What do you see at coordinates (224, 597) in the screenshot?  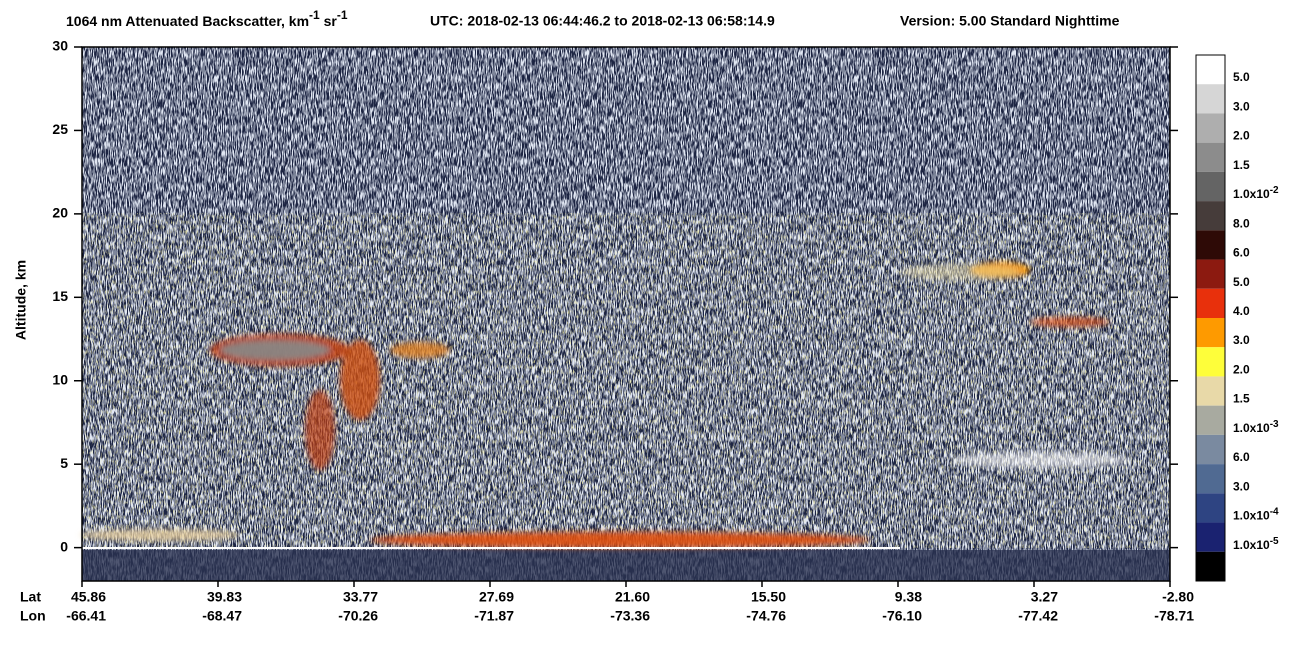 I see `lat-label: 39.83` at bounding box center [224, 597].